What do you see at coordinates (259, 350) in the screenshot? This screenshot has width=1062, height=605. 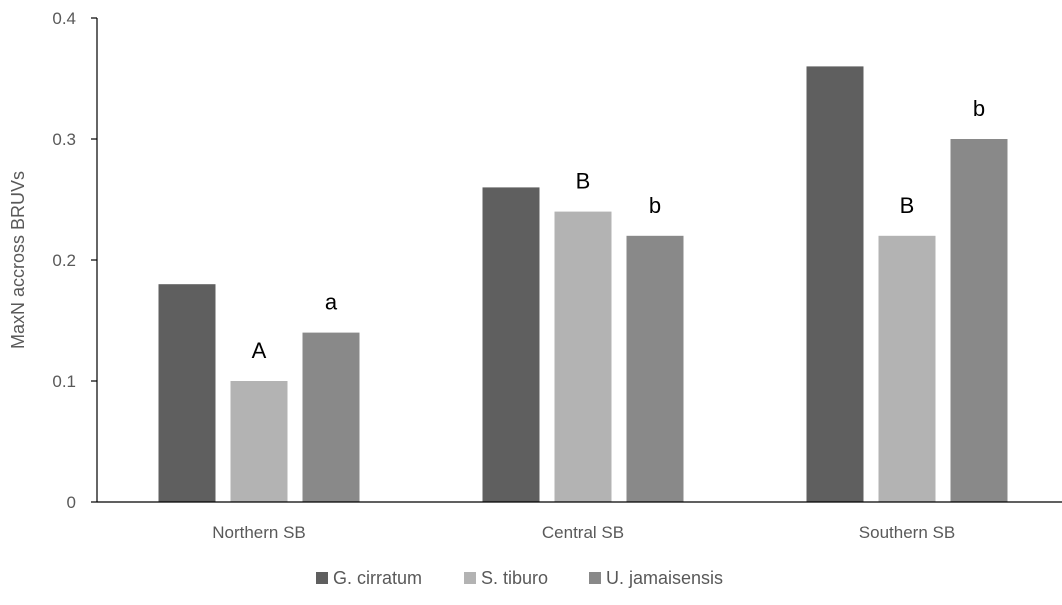 I see `significance-label: A` at bounding box center [259, 350].